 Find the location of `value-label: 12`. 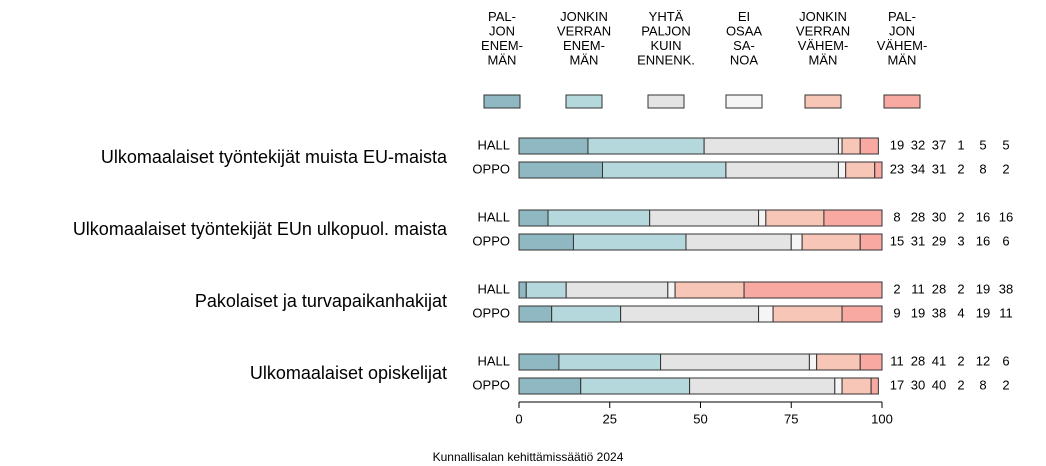

value-label: 12 is located at coordinates (983, 360).